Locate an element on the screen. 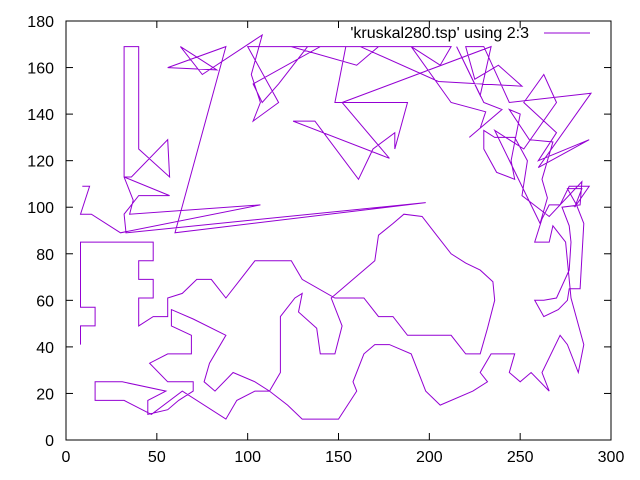 The height and width of the screenshot is (480, 640). y-tick-label: 160 is located at coordinates (40, 69).